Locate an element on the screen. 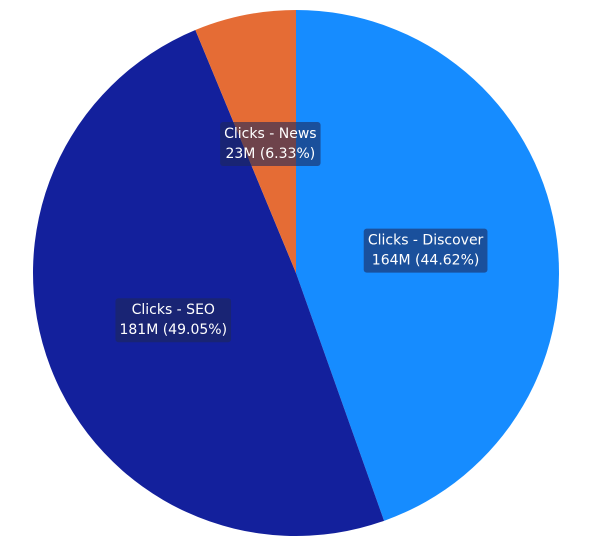  slice-name: Clicks - News is located at coordinates (270, 134).